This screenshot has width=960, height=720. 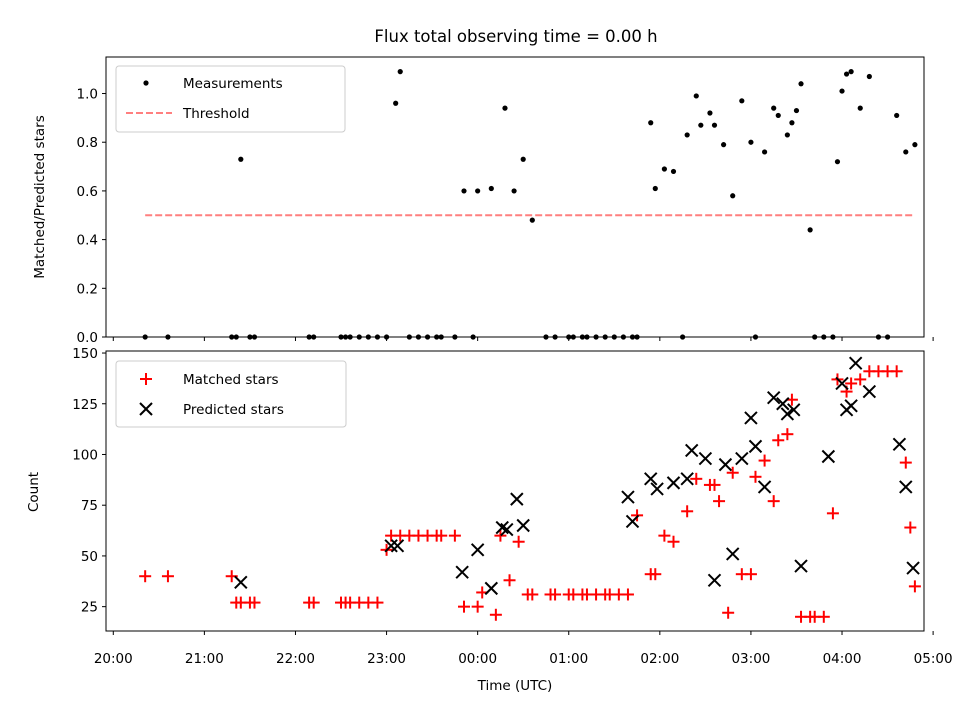 What do you see at coordinates (231, 394) in the screenshot?
I see `bottom-legend: Matched stars Predicted stars` at bounding box center [231, 394].